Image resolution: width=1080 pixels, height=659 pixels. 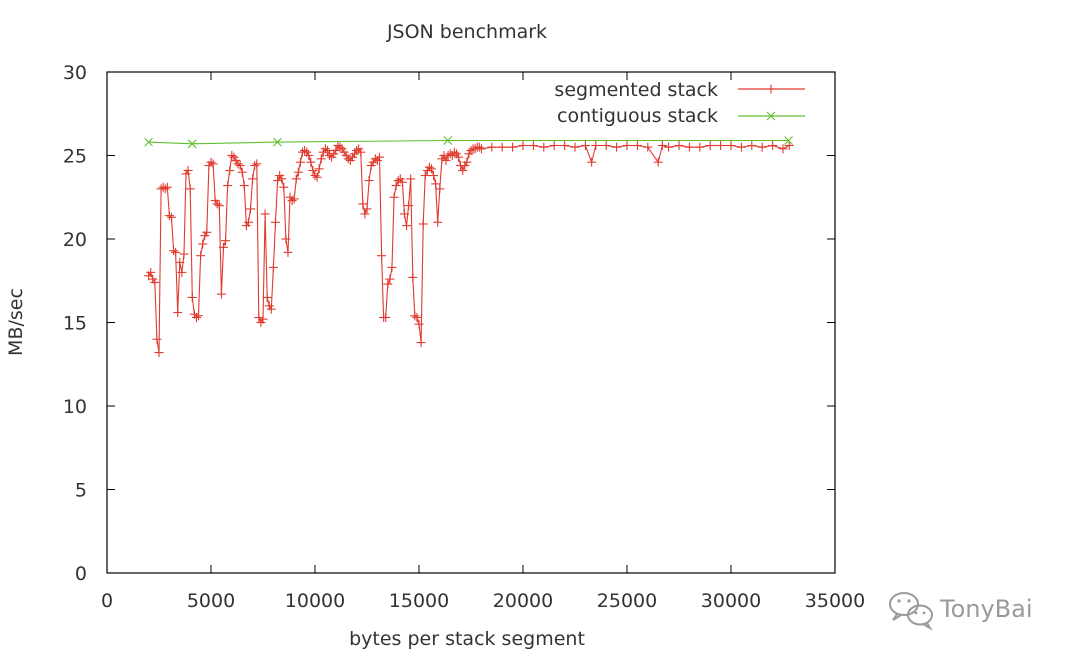 What do you see at coordinates (315, 601) in the screenshot?
I see `x-tick-label: 10000` at bounding box center [315, 601].